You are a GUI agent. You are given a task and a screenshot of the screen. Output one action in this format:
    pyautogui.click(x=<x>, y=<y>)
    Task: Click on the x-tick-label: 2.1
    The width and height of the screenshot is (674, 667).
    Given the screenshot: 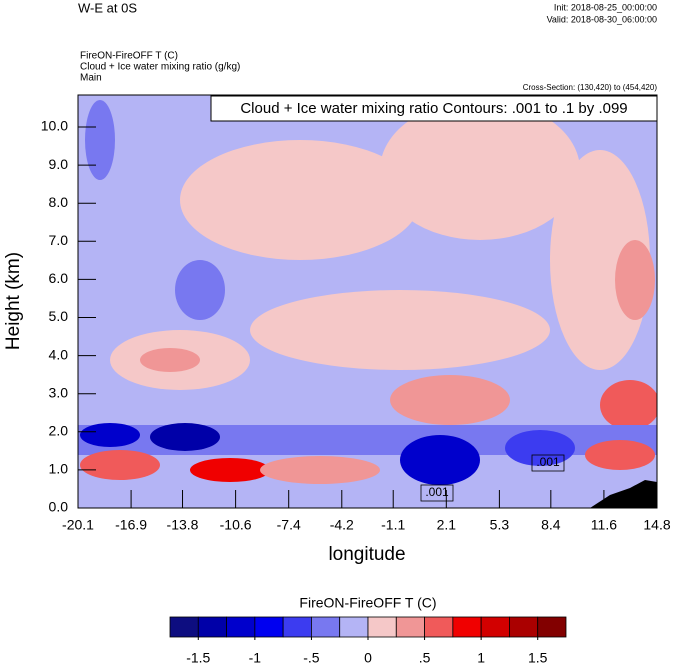 What is the action you would take?
    pyautogui.click(x=447, y=525)
    